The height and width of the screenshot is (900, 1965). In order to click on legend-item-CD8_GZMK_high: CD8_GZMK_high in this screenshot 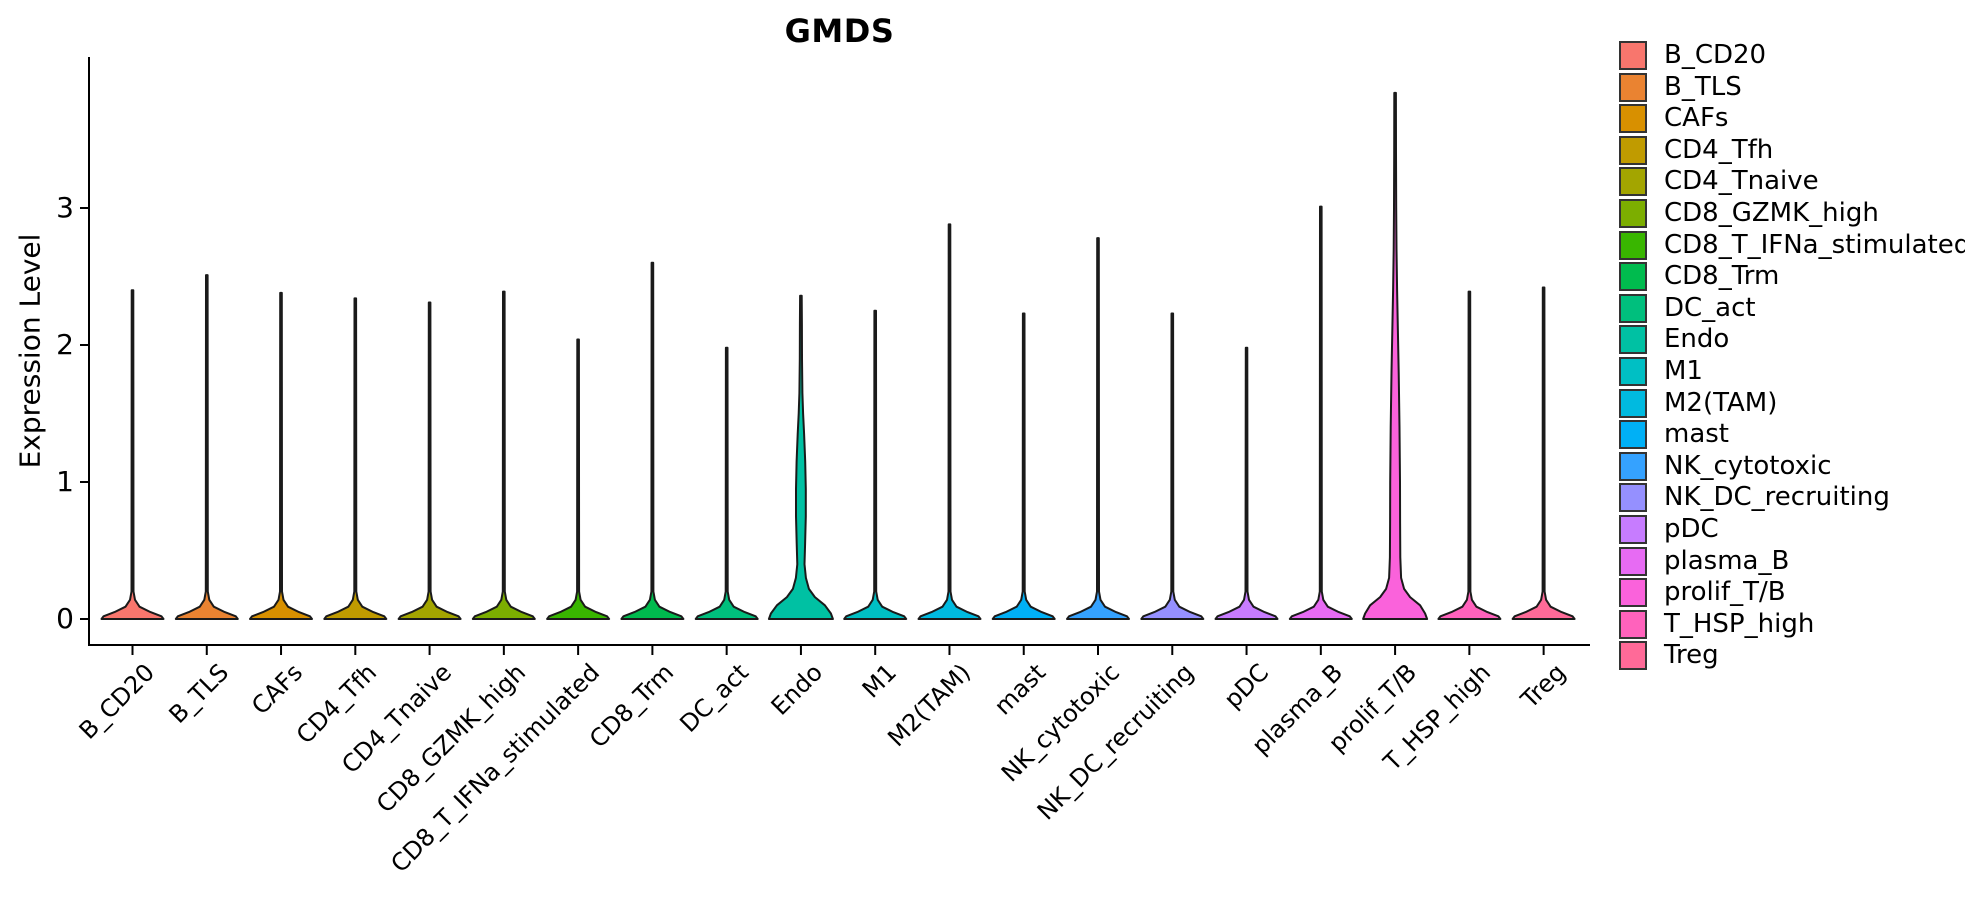, I will do `click(1792, 212)`.